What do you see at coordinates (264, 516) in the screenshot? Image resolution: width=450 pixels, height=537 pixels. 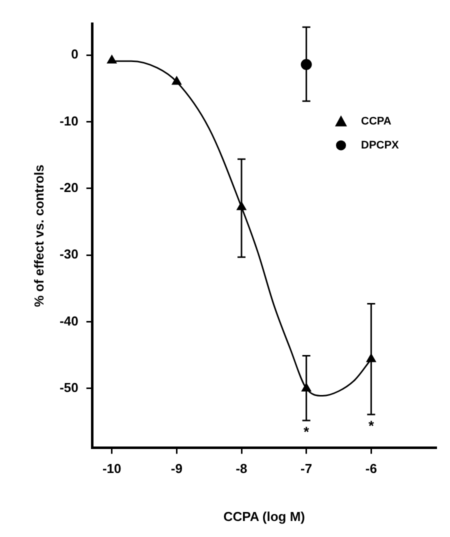 I see `x-axis-title: CCPA (log M)` at bounding box center [264, 516].